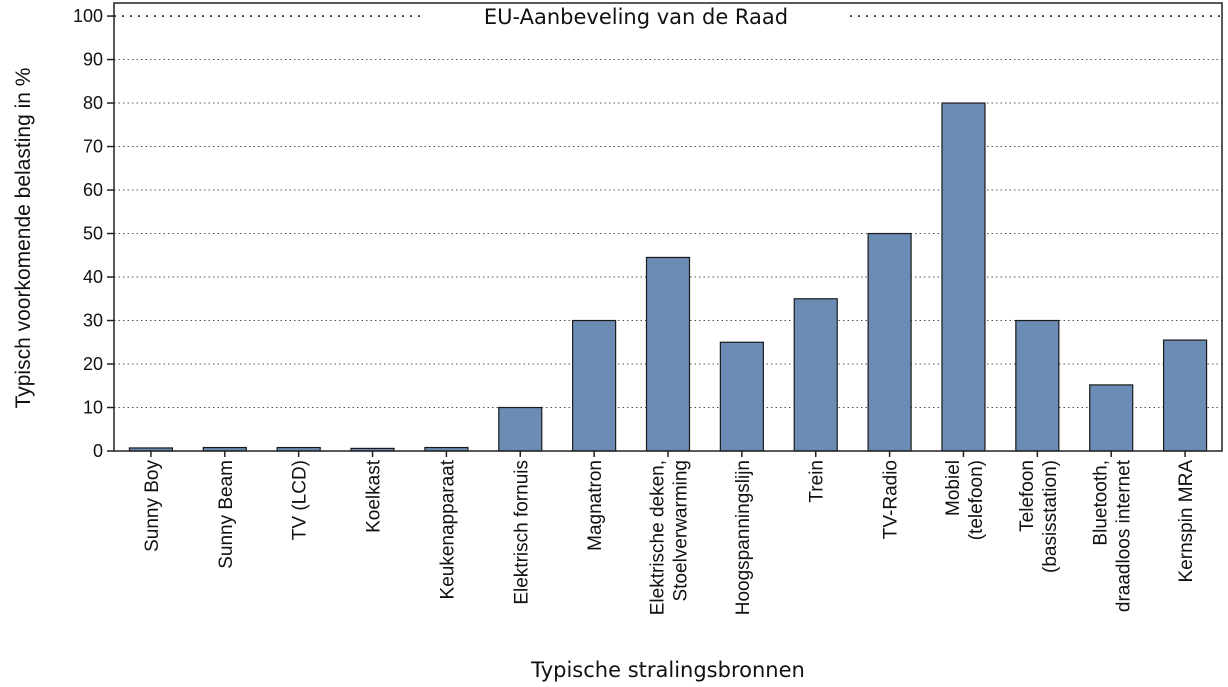 The image size is (1228, 687). Describe the element at coordinates (93, 277) in the screenshot. I see `y-tick-label: 40` at that location.